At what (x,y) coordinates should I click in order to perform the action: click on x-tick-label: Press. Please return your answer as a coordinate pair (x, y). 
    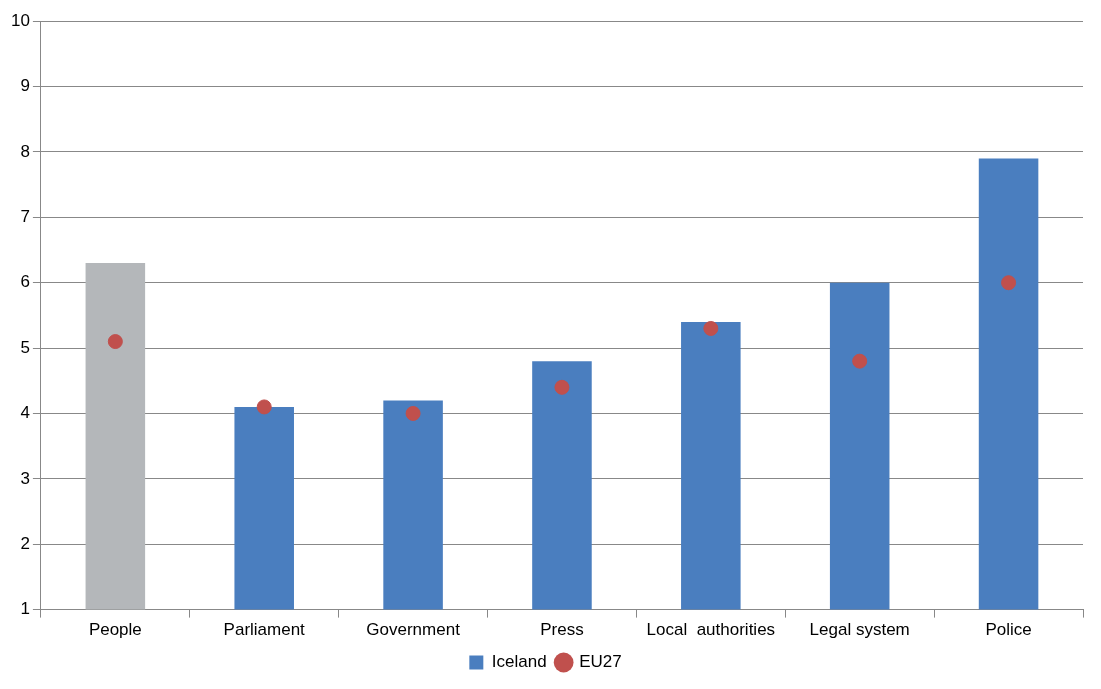
    Looking at the image, I should click on (562, 630).